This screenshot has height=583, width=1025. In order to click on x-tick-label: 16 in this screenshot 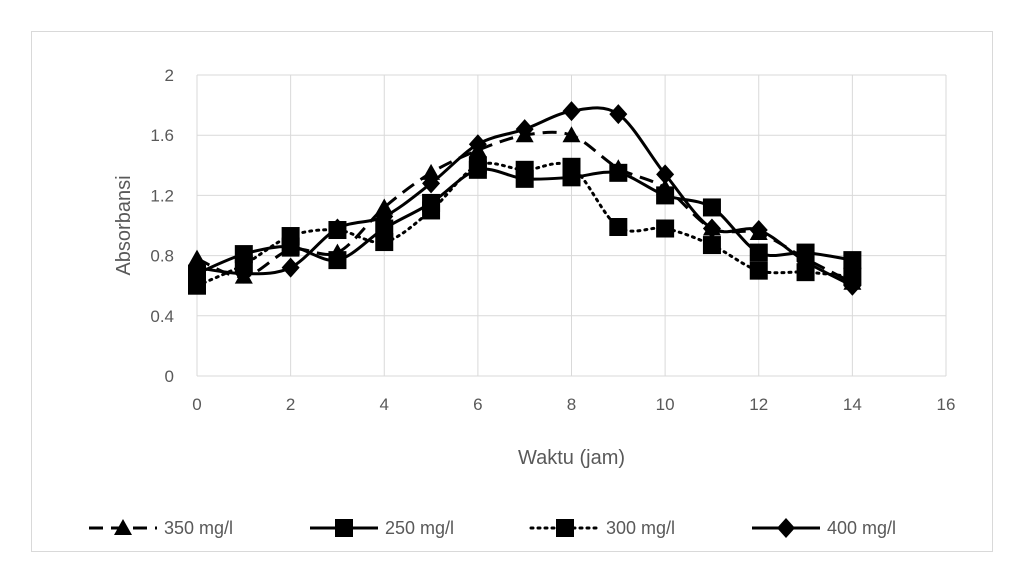, I will do `click(946, 404)`.